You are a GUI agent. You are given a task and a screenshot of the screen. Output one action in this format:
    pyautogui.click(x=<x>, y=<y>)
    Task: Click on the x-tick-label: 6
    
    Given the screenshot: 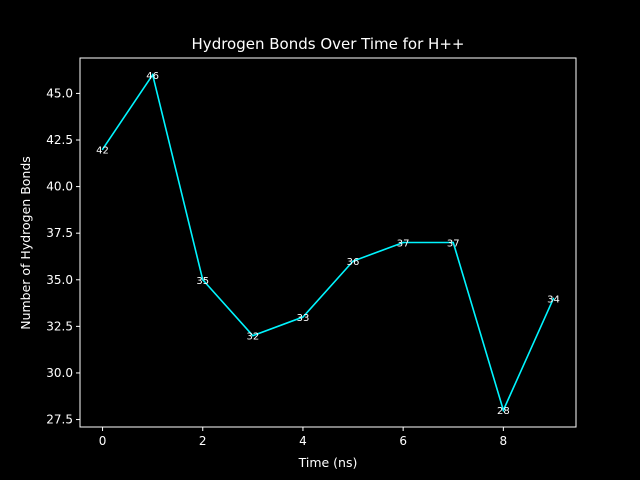 What is the action you would take?
    pyautogui.click(x=403, y=441)
    